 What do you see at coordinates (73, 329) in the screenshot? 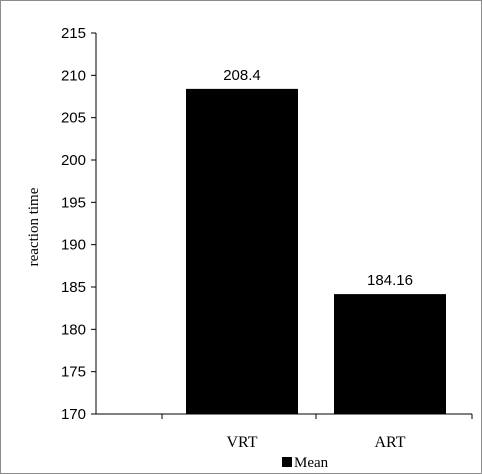
I see `y-tick-label: 180` at bounding box center [73, 329].